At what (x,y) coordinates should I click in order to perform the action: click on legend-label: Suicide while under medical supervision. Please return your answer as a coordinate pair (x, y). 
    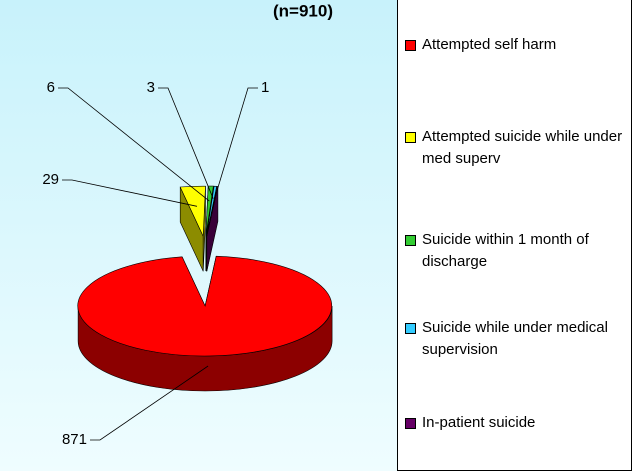
    Looking at the image, I should click on (515, 338).